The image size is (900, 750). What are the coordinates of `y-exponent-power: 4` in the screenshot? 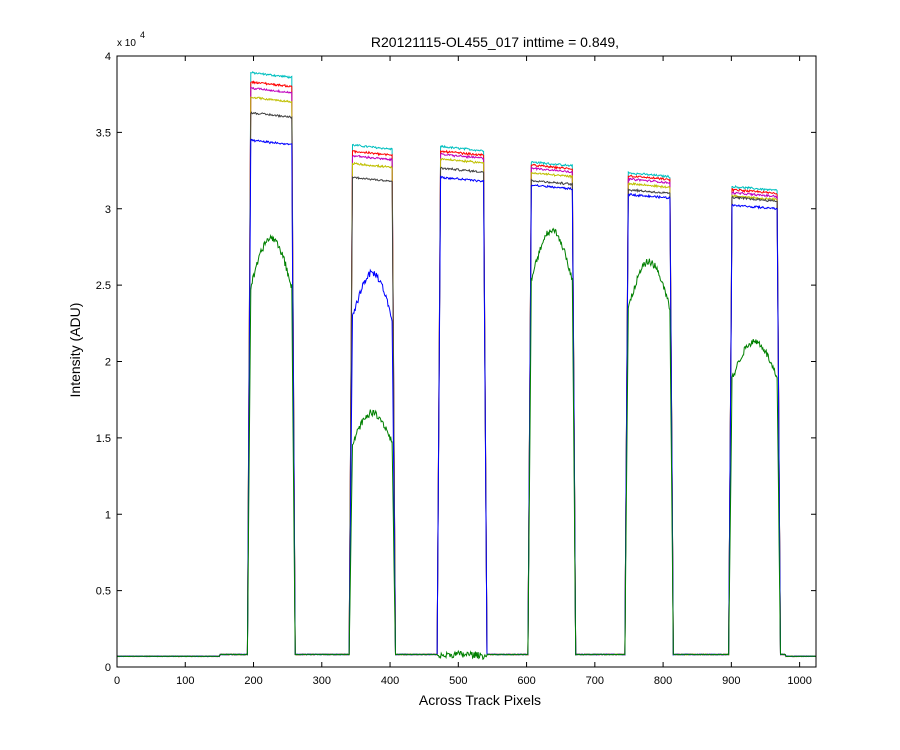 It's located at (142, 35).